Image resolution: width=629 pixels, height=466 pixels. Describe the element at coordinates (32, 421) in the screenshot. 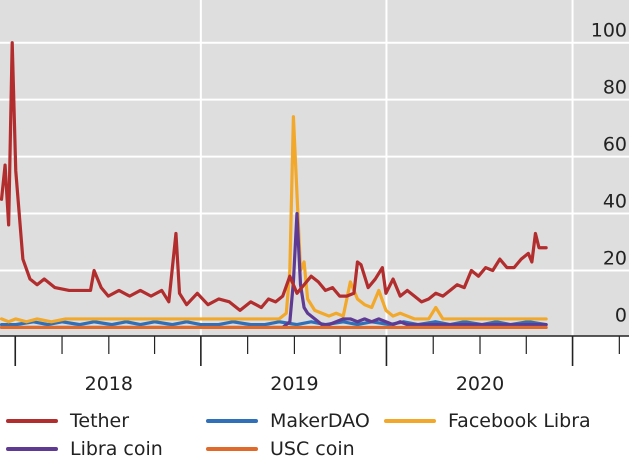

I see `legend-swatch-tether` at that location.